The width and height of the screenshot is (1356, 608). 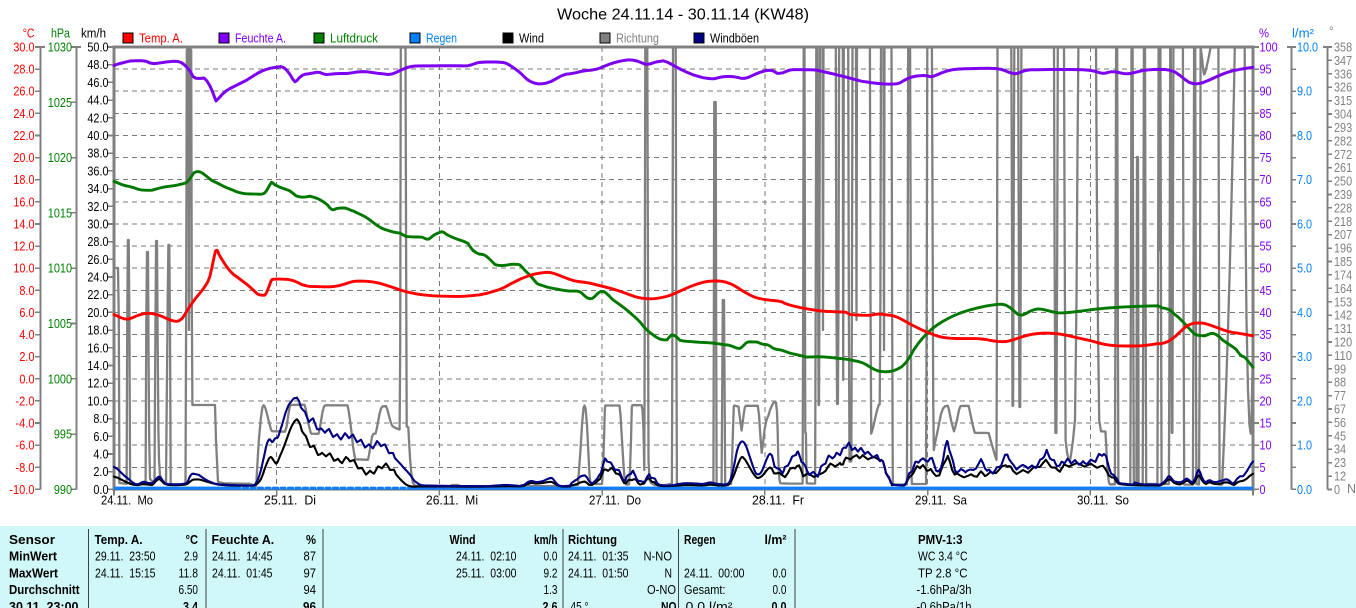 What do you see at coordinates (1343, 262) in the screenshot?
I see `svg-text: 185` at bounding box center [1343, 262].